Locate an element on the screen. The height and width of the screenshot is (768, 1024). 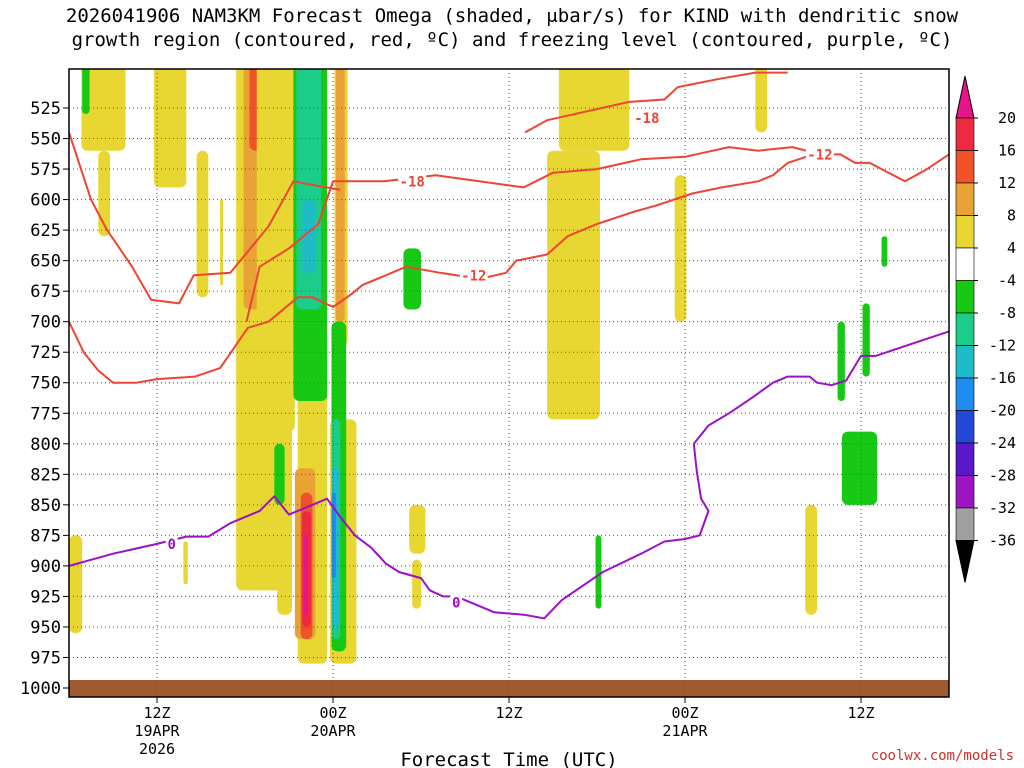
colorbar-label-7: -12 is located at coordinates (1002, 346).